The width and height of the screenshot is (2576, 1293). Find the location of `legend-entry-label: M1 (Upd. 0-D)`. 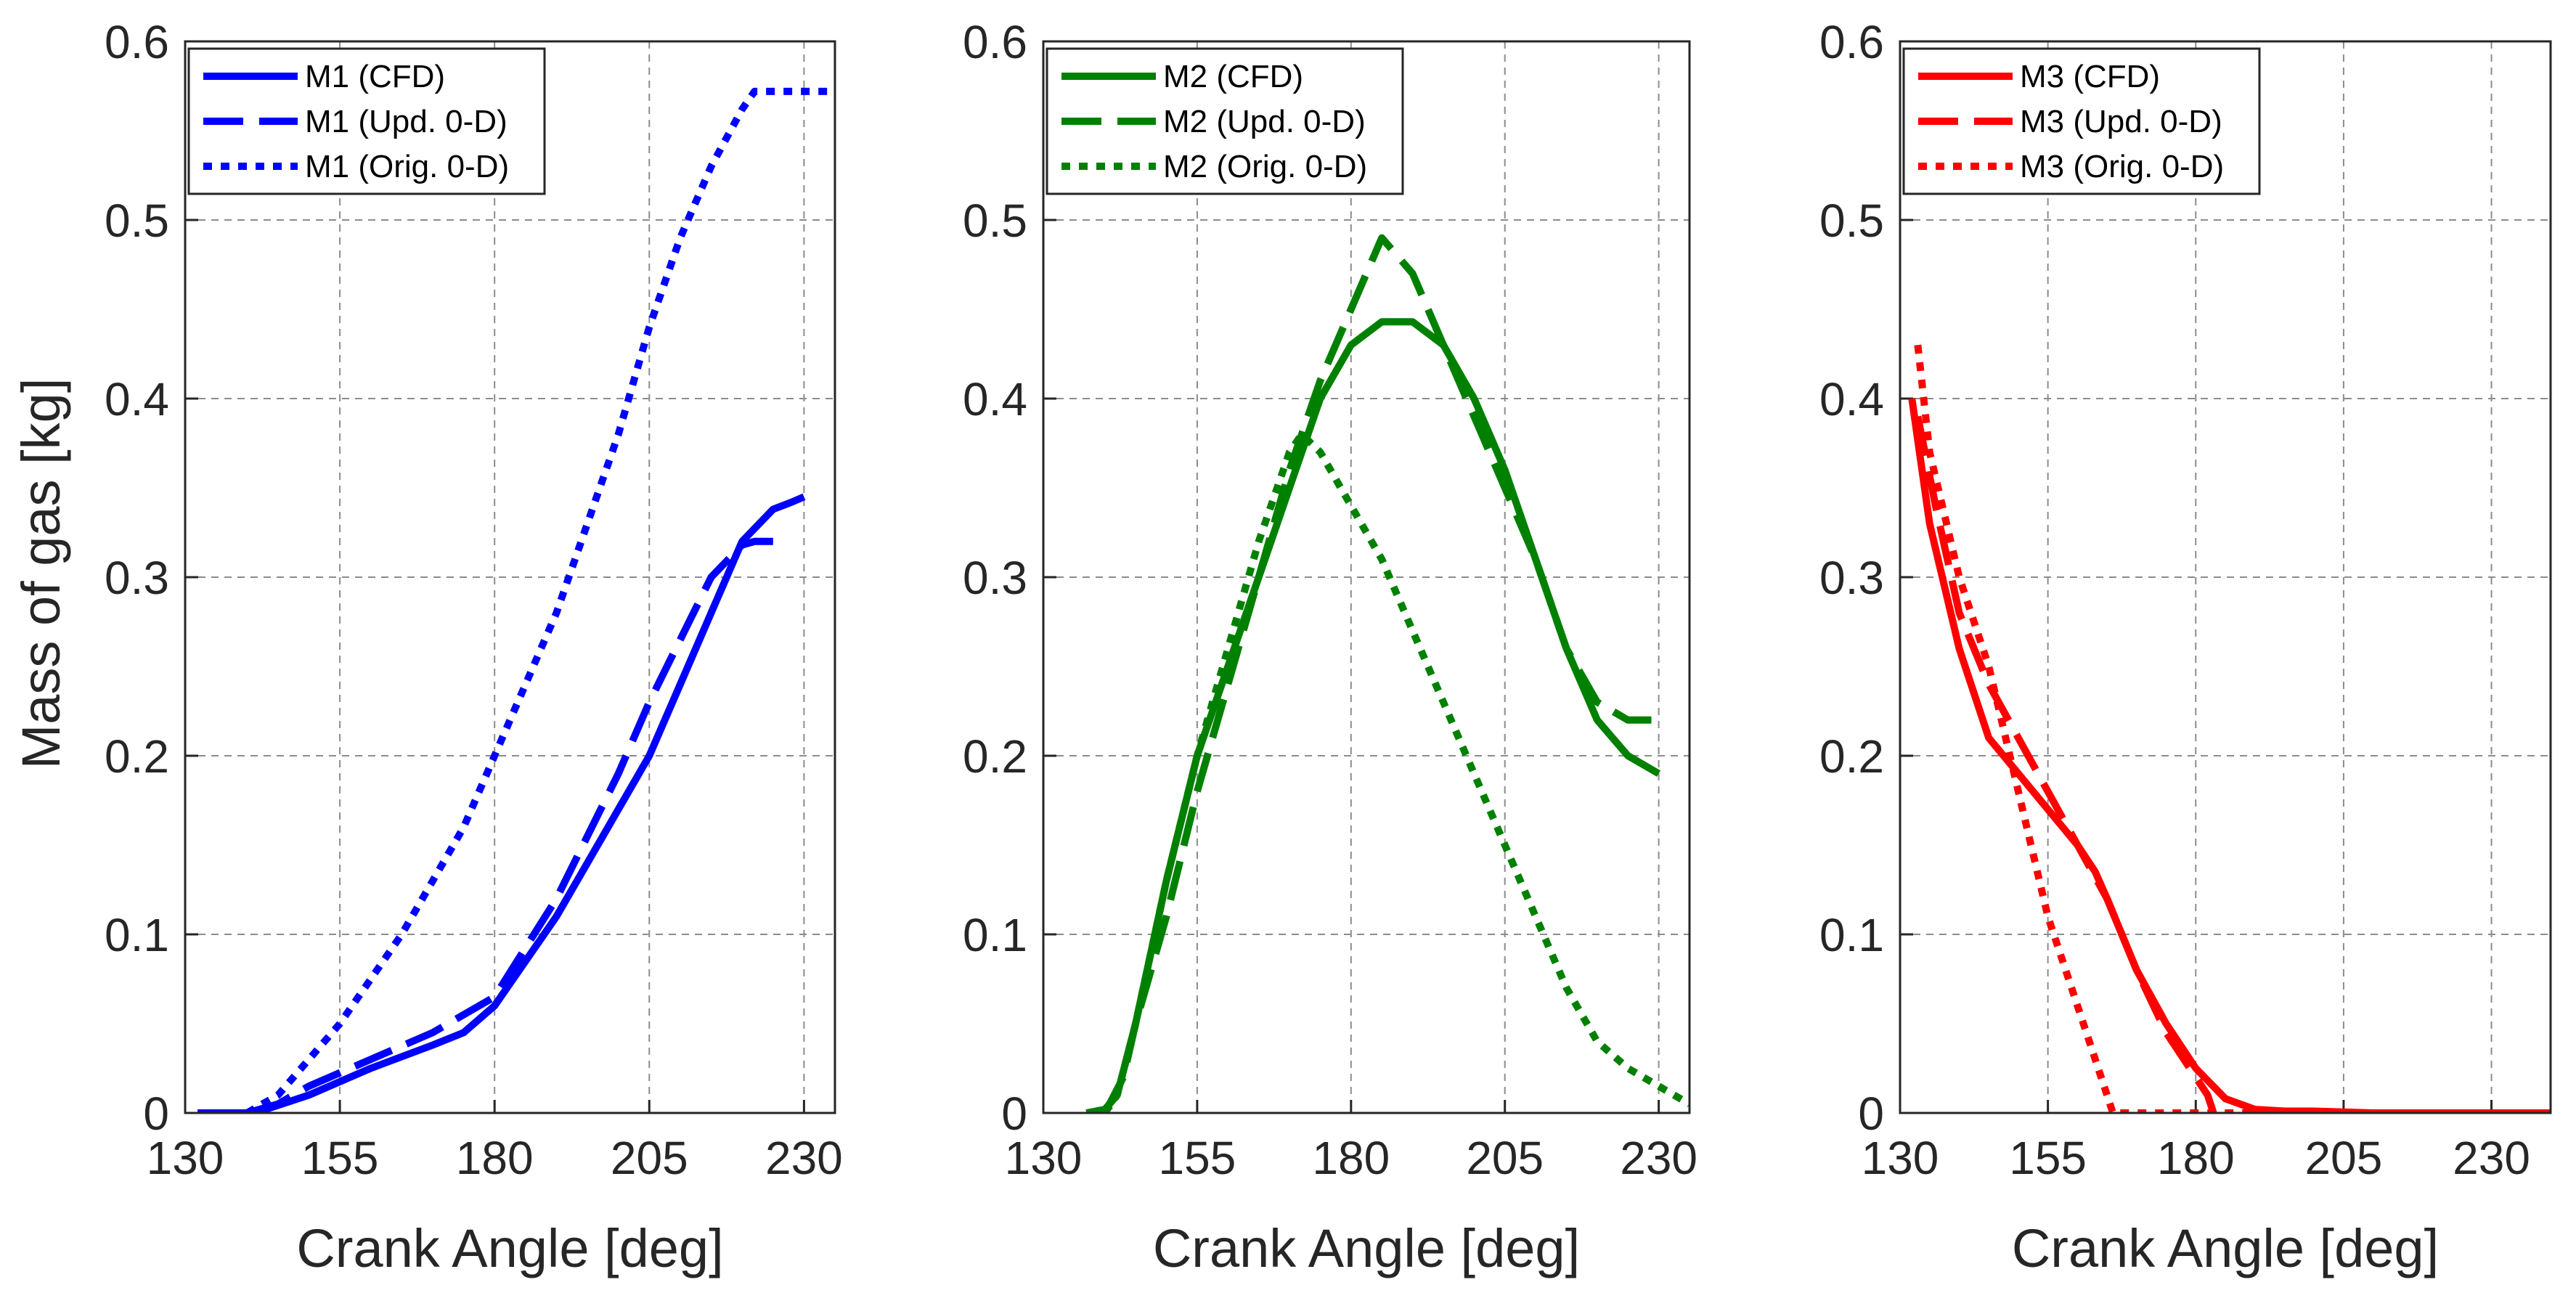

legend-entry-label: M1 (Upd. 0-D) is located at coordinates (406, 121).